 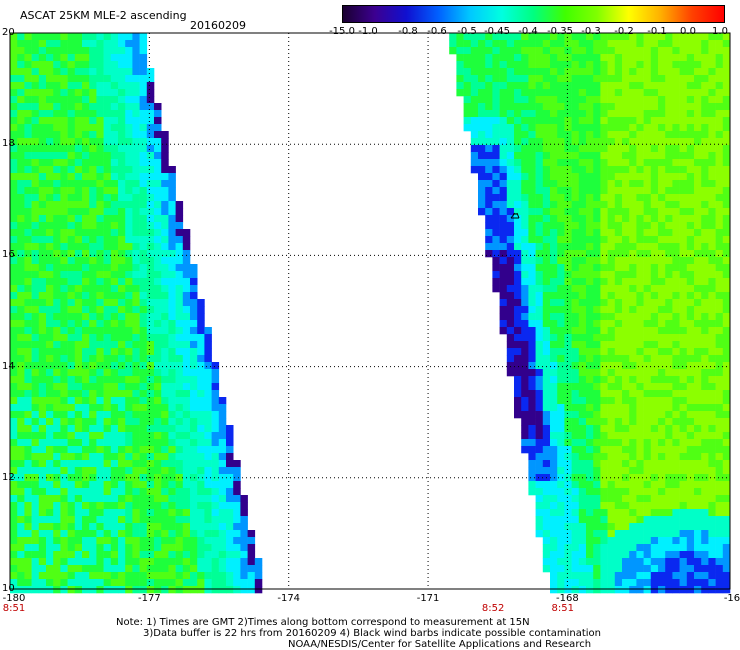 I want to click on wind-barb-icon, so click(x=515, y=215).